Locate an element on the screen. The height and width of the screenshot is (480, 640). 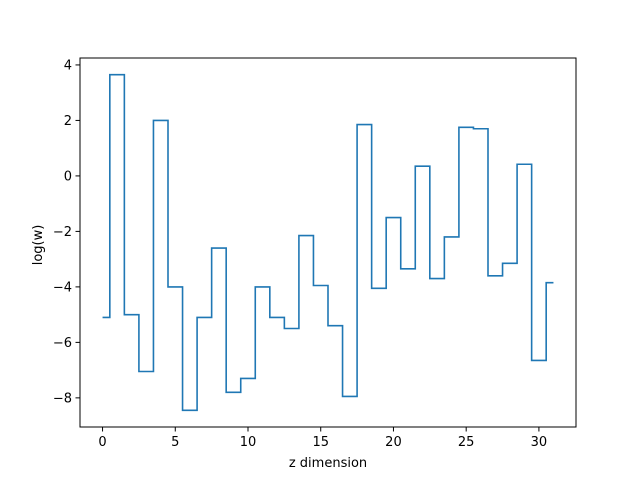
y-tick-label: 4 is located at coordinates (68, 65).